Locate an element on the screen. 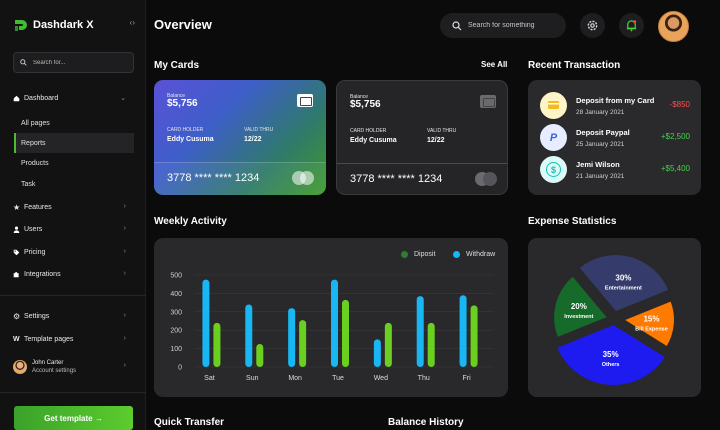 This screenshot has height=430, width=720. weekly-activity-chart: 0 100 200 300 400 500 Sat Sun Mon Tue Wed Thu Fri is located at coordinates (332, 327).